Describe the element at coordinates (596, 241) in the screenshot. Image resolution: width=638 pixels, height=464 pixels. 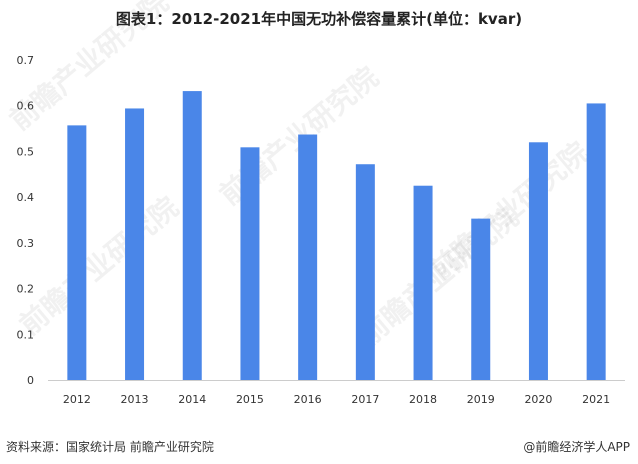
I see `bar-2021` at that location.